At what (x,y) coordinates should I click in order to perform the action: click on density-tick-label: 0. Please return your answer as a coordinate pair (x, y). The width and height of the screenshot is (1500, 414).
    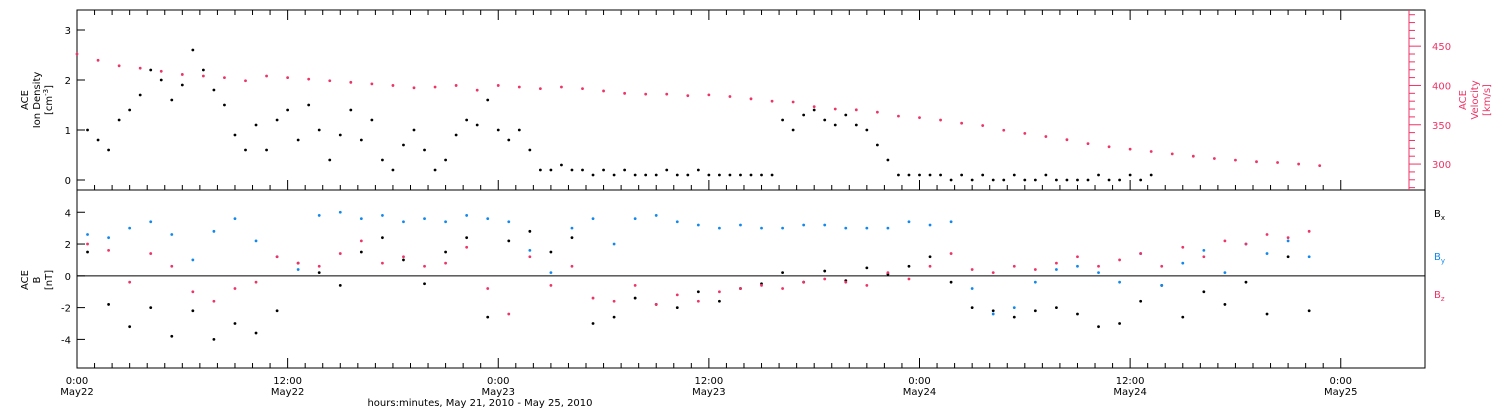
    Looking at the image, I should click on (68, 181).